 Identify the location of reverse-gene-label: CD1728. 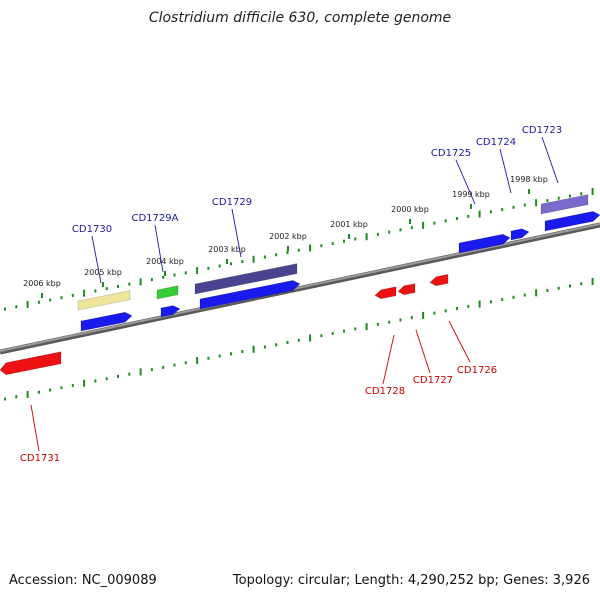
(385, 391).